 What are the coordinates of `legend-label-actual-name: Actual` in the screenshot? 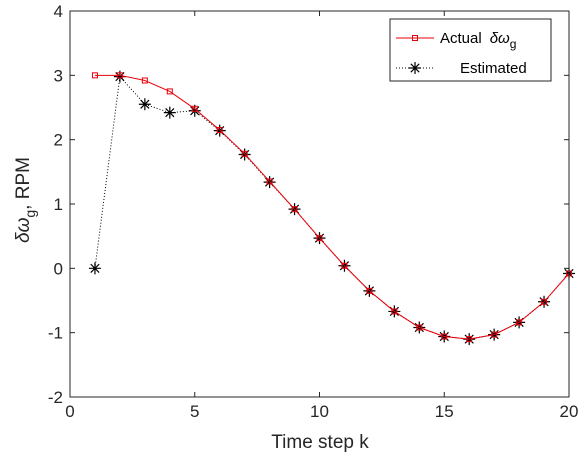 It's located at (461, 38).